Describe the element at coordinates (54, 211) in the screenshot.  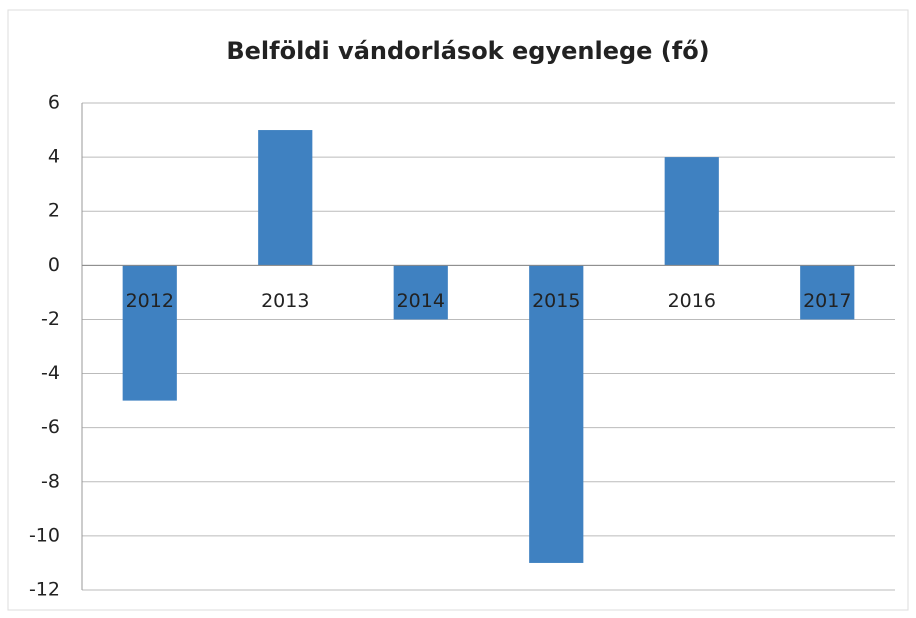
I see `y-tick-label: 2` at that location.